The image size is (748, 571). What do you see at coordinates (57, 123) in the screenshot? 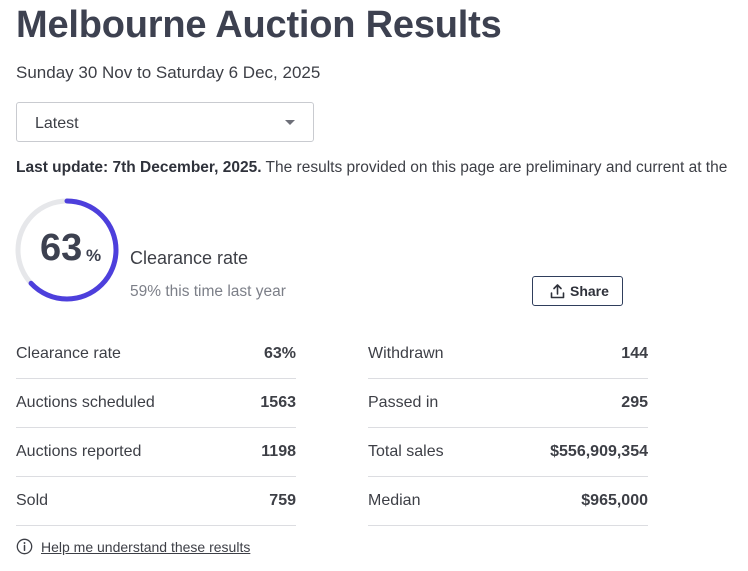
I see `period-select-value: Latest` at bounding box center [57, 123].